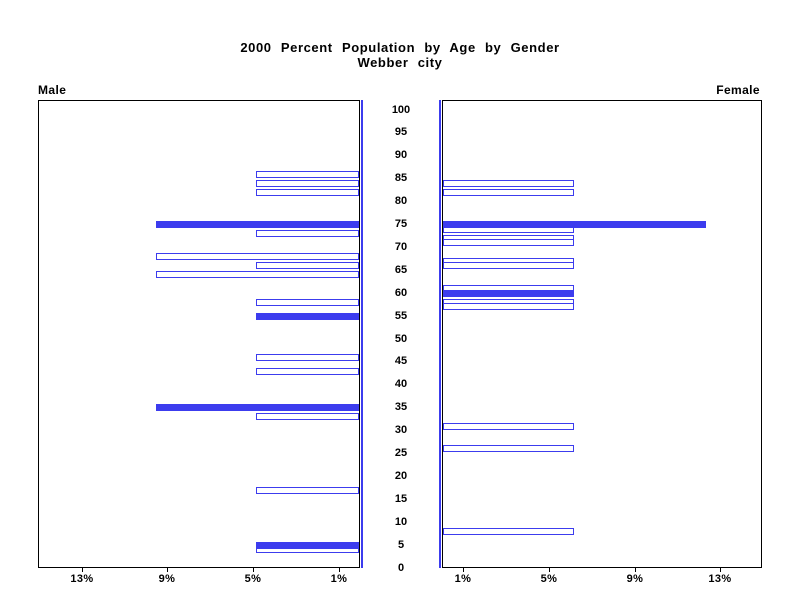 The width and height of the screenshot is (800, 600). Describe the element at coordinates (253, 579) in the screenshot. I see `male-pct-label-5: 5%` at that location.